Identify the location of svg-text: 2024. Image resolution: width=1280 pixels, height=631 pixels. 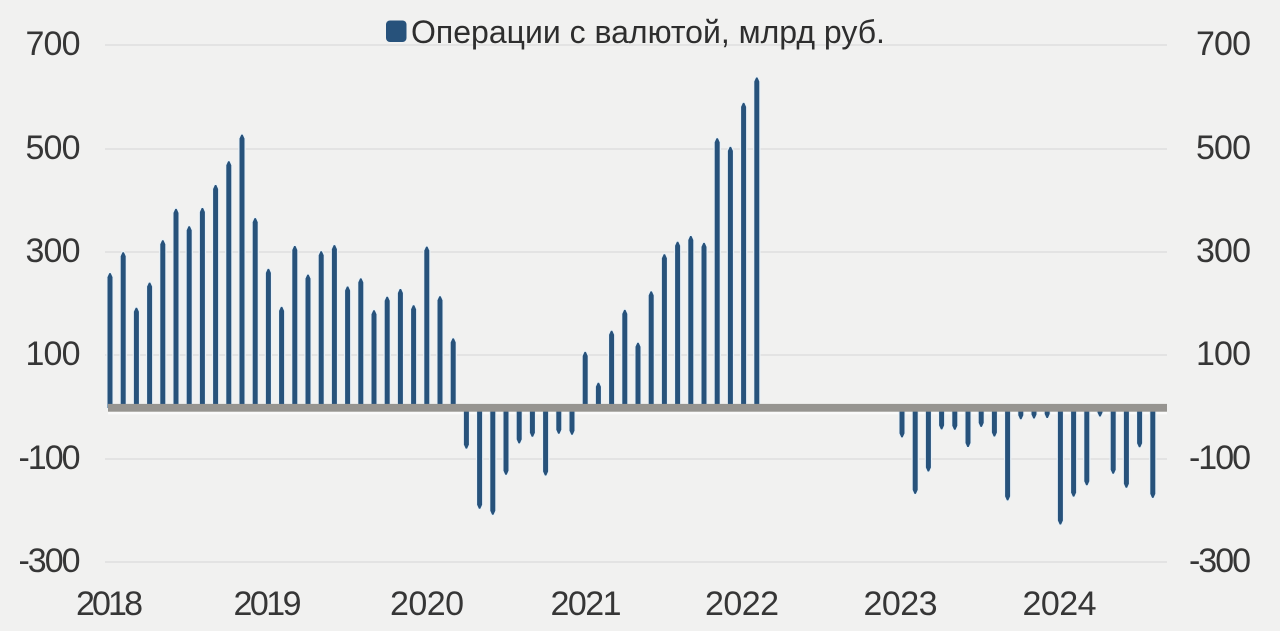
(1060, 604).